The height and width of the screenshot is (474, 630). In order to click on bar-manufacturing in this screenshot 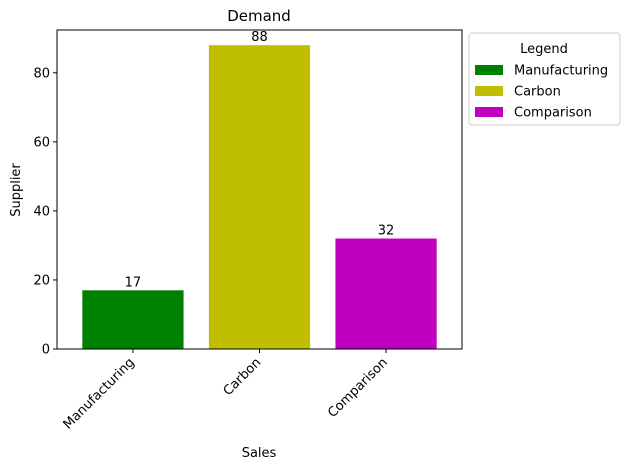, I will do `click(133, 319)`.